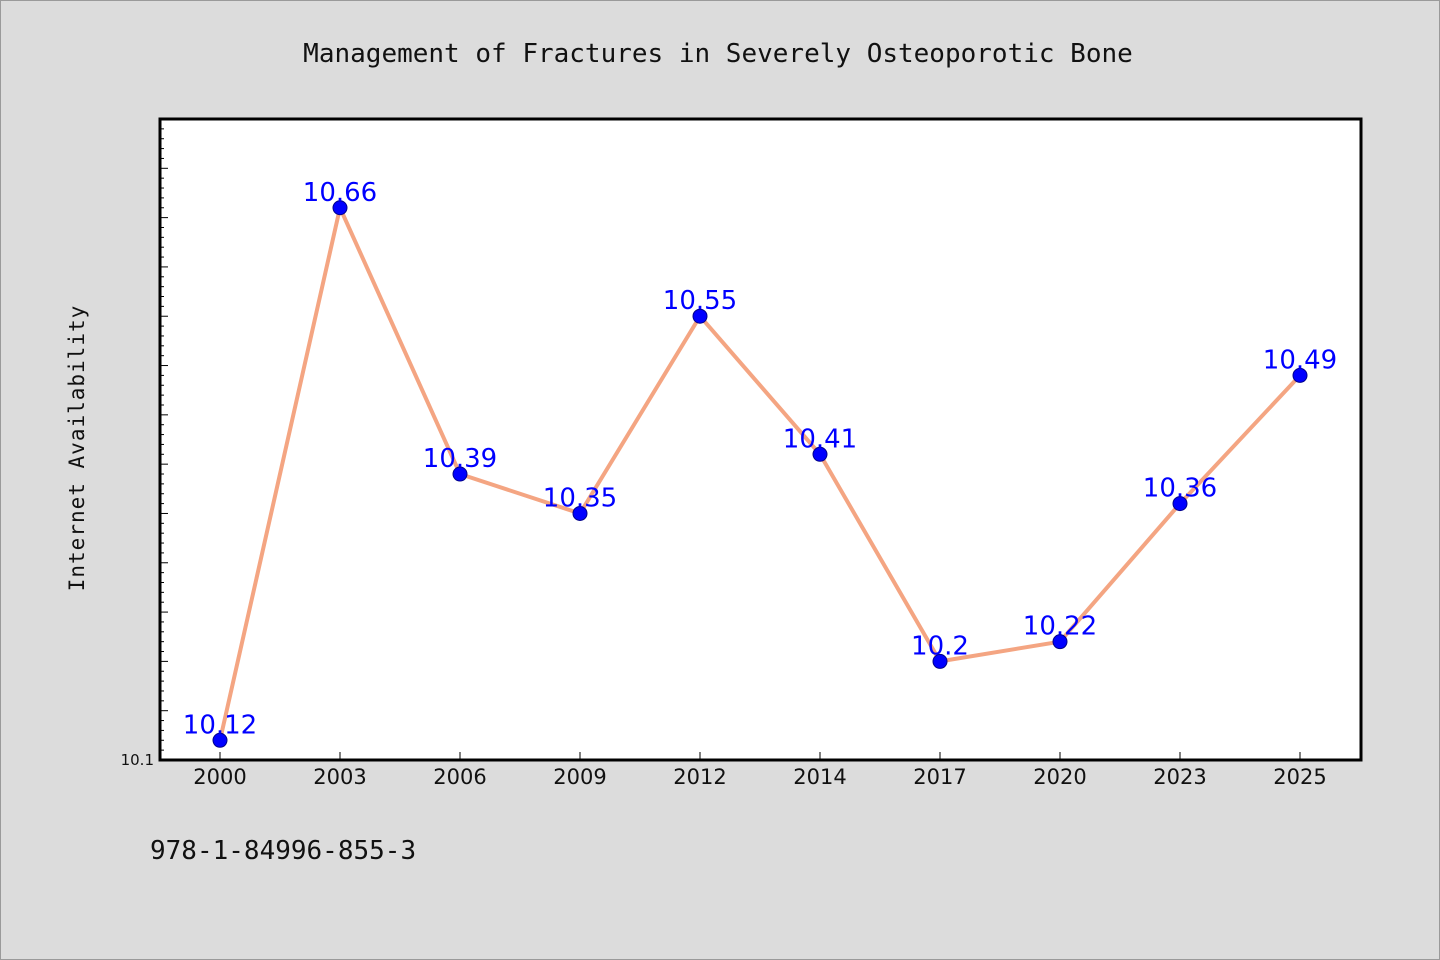  What do you see at coordinates (1060, 627) in the screenshot?
I see `data-label: 10.22` at bounding box center [1060, 627].